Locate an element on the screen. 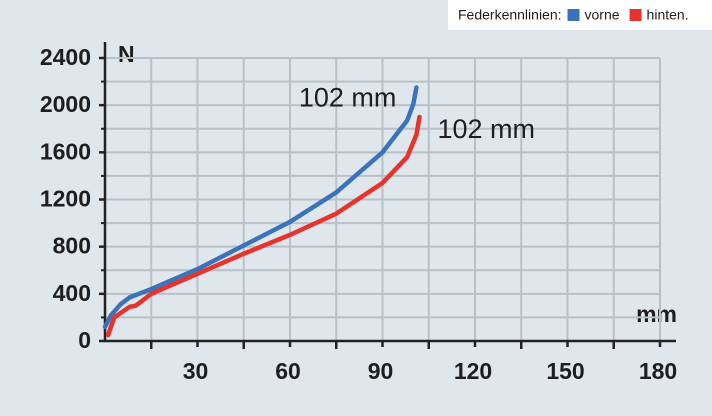  y-tick-label: 2400 is located at coordinates (65, 57).